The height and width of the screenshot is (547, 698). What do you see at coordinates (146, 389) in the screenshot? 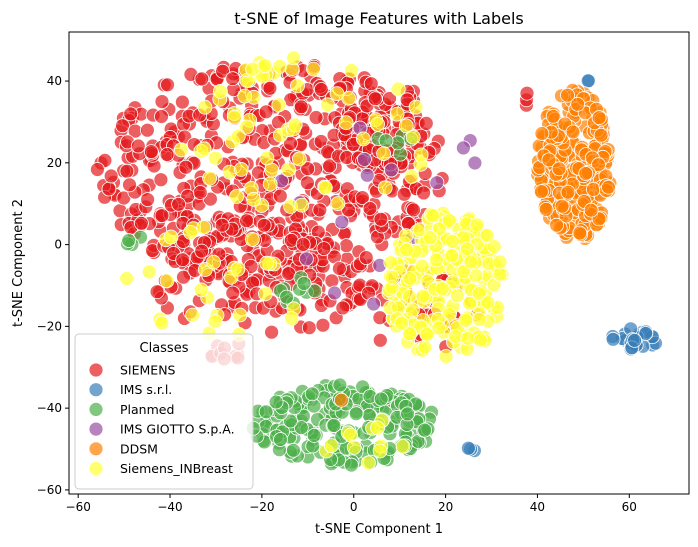
I see `legend-label: IMS s.r.l.` at bounding box center [146, 389].